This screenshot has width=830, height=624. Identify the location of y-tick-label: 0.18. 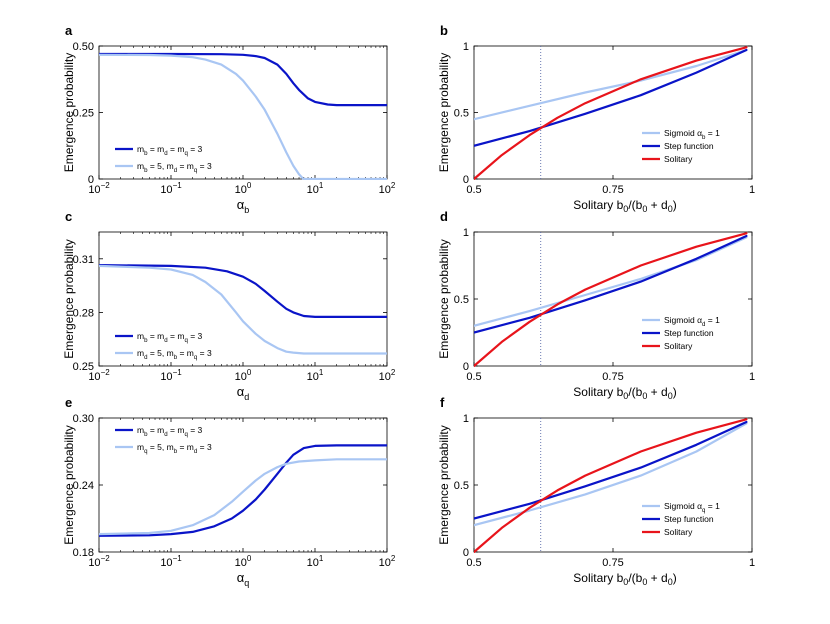
(83, 553).